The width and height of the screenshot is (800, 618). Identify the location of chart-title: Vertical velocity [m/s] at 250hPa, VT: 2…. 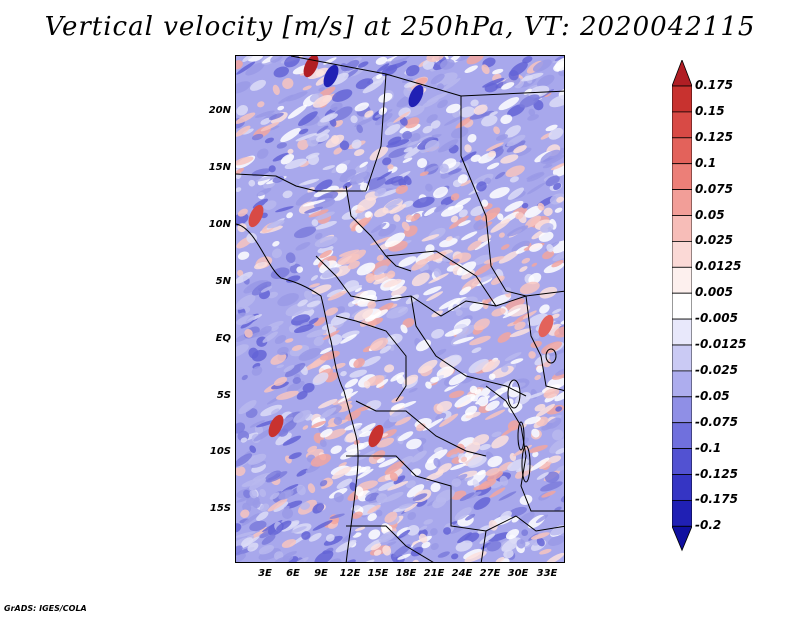
(400, 27).